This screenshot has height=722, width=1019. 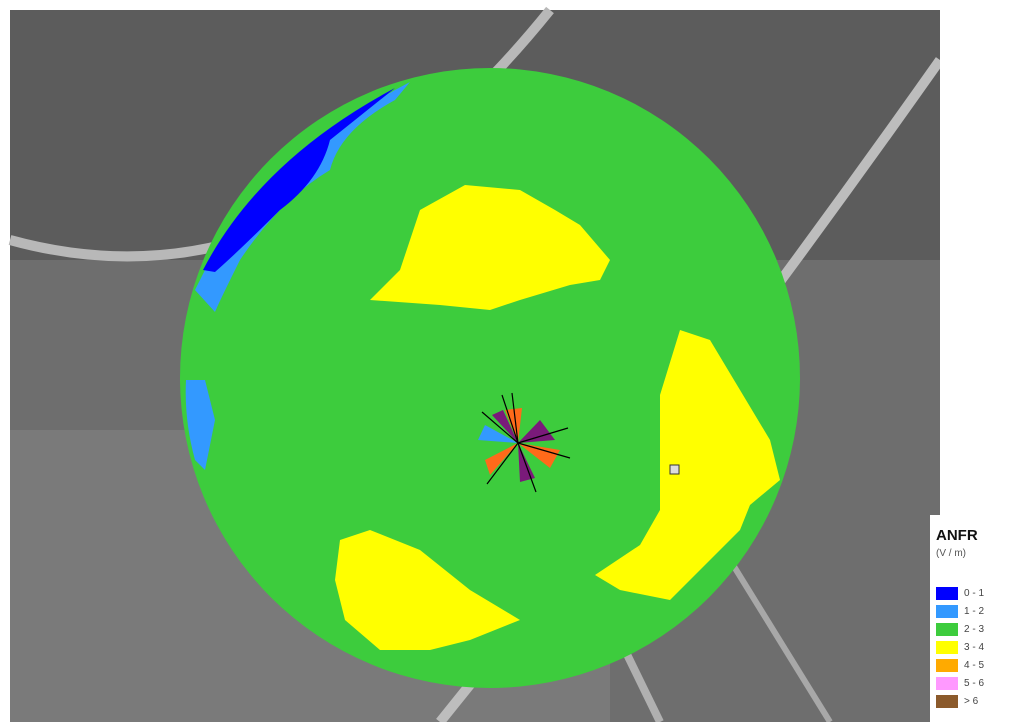 What do you see at coordinates (974, 611) in the screenshot?
I see `legend-label: 1 - 2` at bounding box center [974, 611].